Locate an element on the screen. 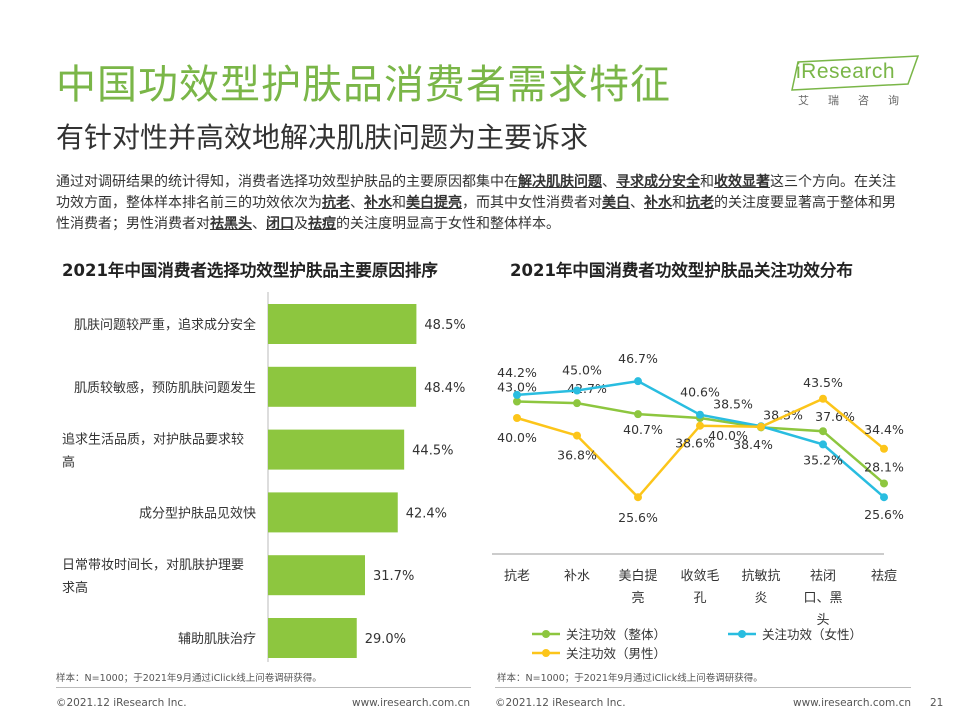  series-overall-legend-label: 关注功效（整体） is located at coordinates (616, 634).